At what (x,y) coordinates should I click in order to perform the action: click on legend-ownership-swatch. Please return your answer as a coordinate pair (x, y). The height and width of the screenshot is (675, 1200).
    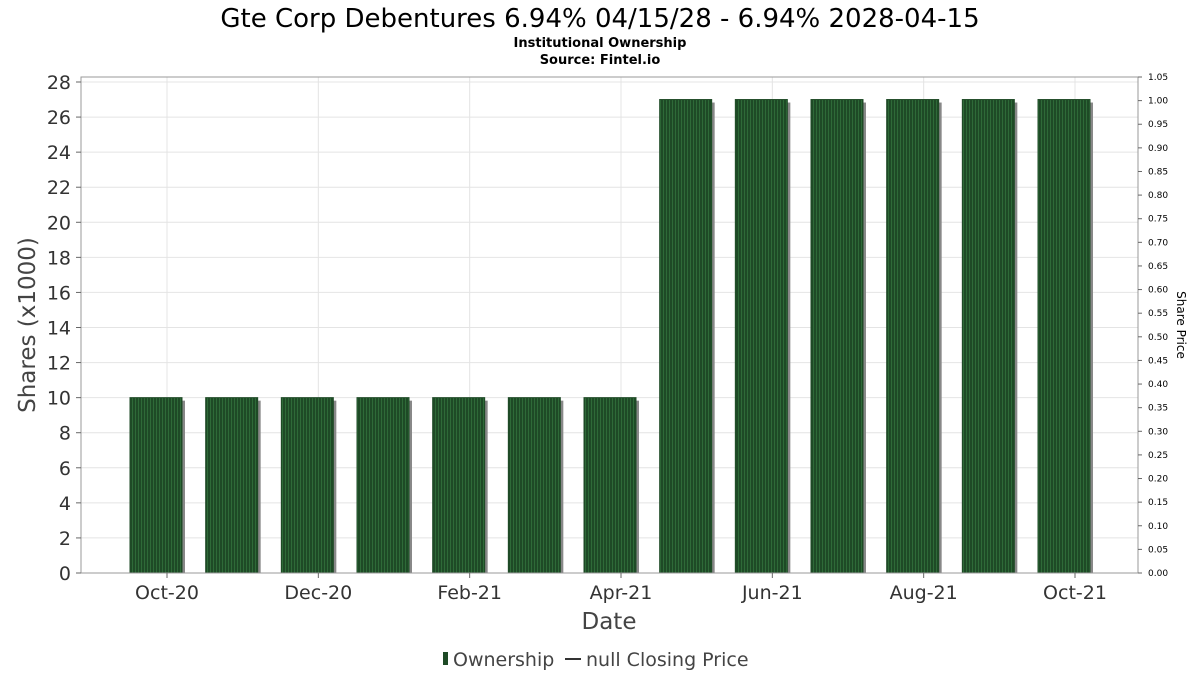
    Looking at the image, I should click on (445, 658).